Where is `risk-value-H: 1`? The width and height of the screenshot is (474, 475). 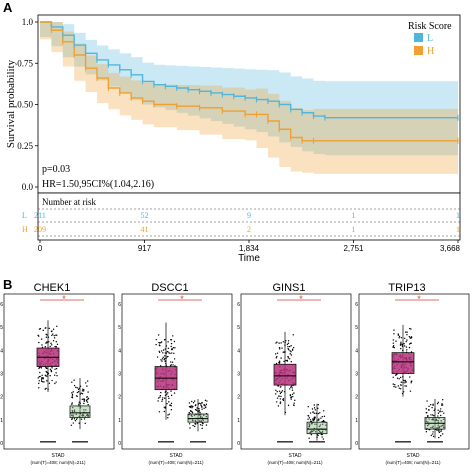 risk-value-H: 1 is located at coordinates (354, 229).